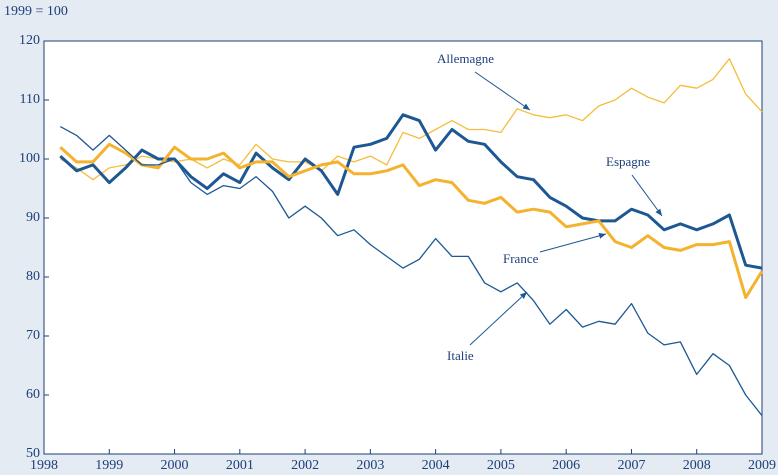 The height and width of the screenshot is (475, 778). What do you see at coordinates (29, 40) in the screenshot?
I see `y-tick-label: 120` at bounding box center [29, 40].